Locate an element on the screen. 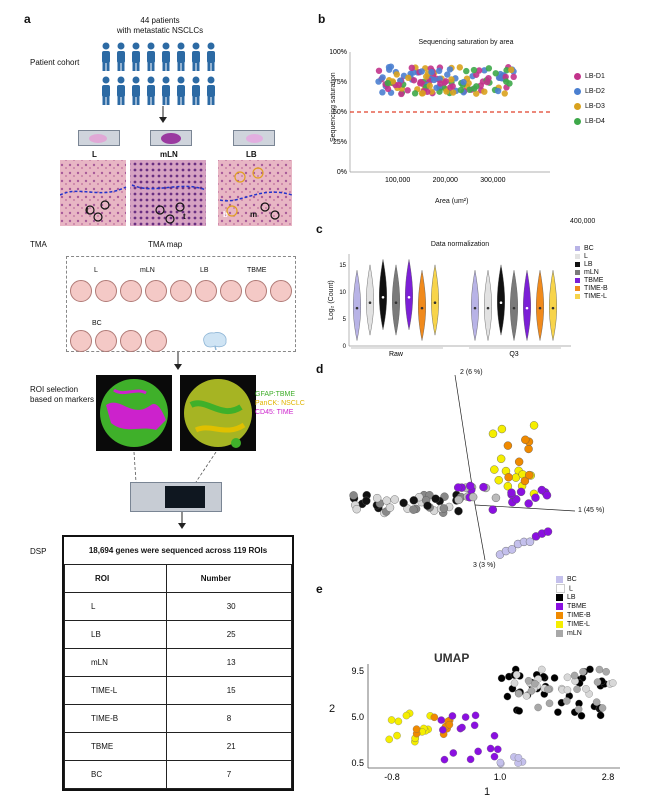  chart-e-ytick: 9.5 is located at coordinates (357, 671).